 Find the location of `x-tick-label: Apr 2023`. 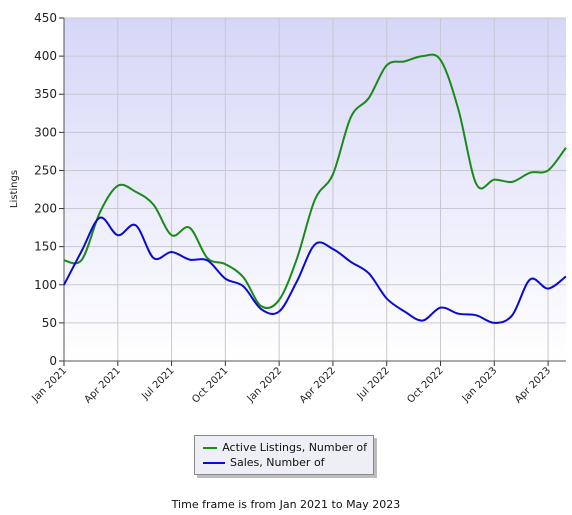

x-tick-label: Apr 2023 is located at coordinates (533, 385).